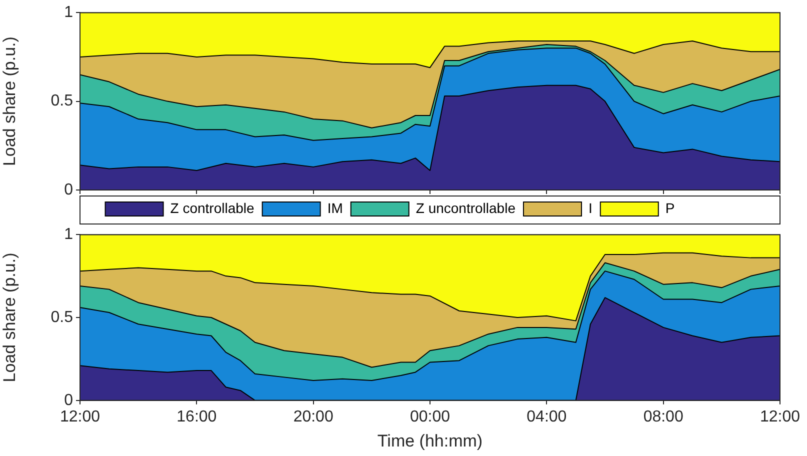 Image resolution: width=807 pixels, height=456 pixels. Describe the element at coordinates (313, 417) in the screenshot. I see `x-tick-label: 20:00` at that location.